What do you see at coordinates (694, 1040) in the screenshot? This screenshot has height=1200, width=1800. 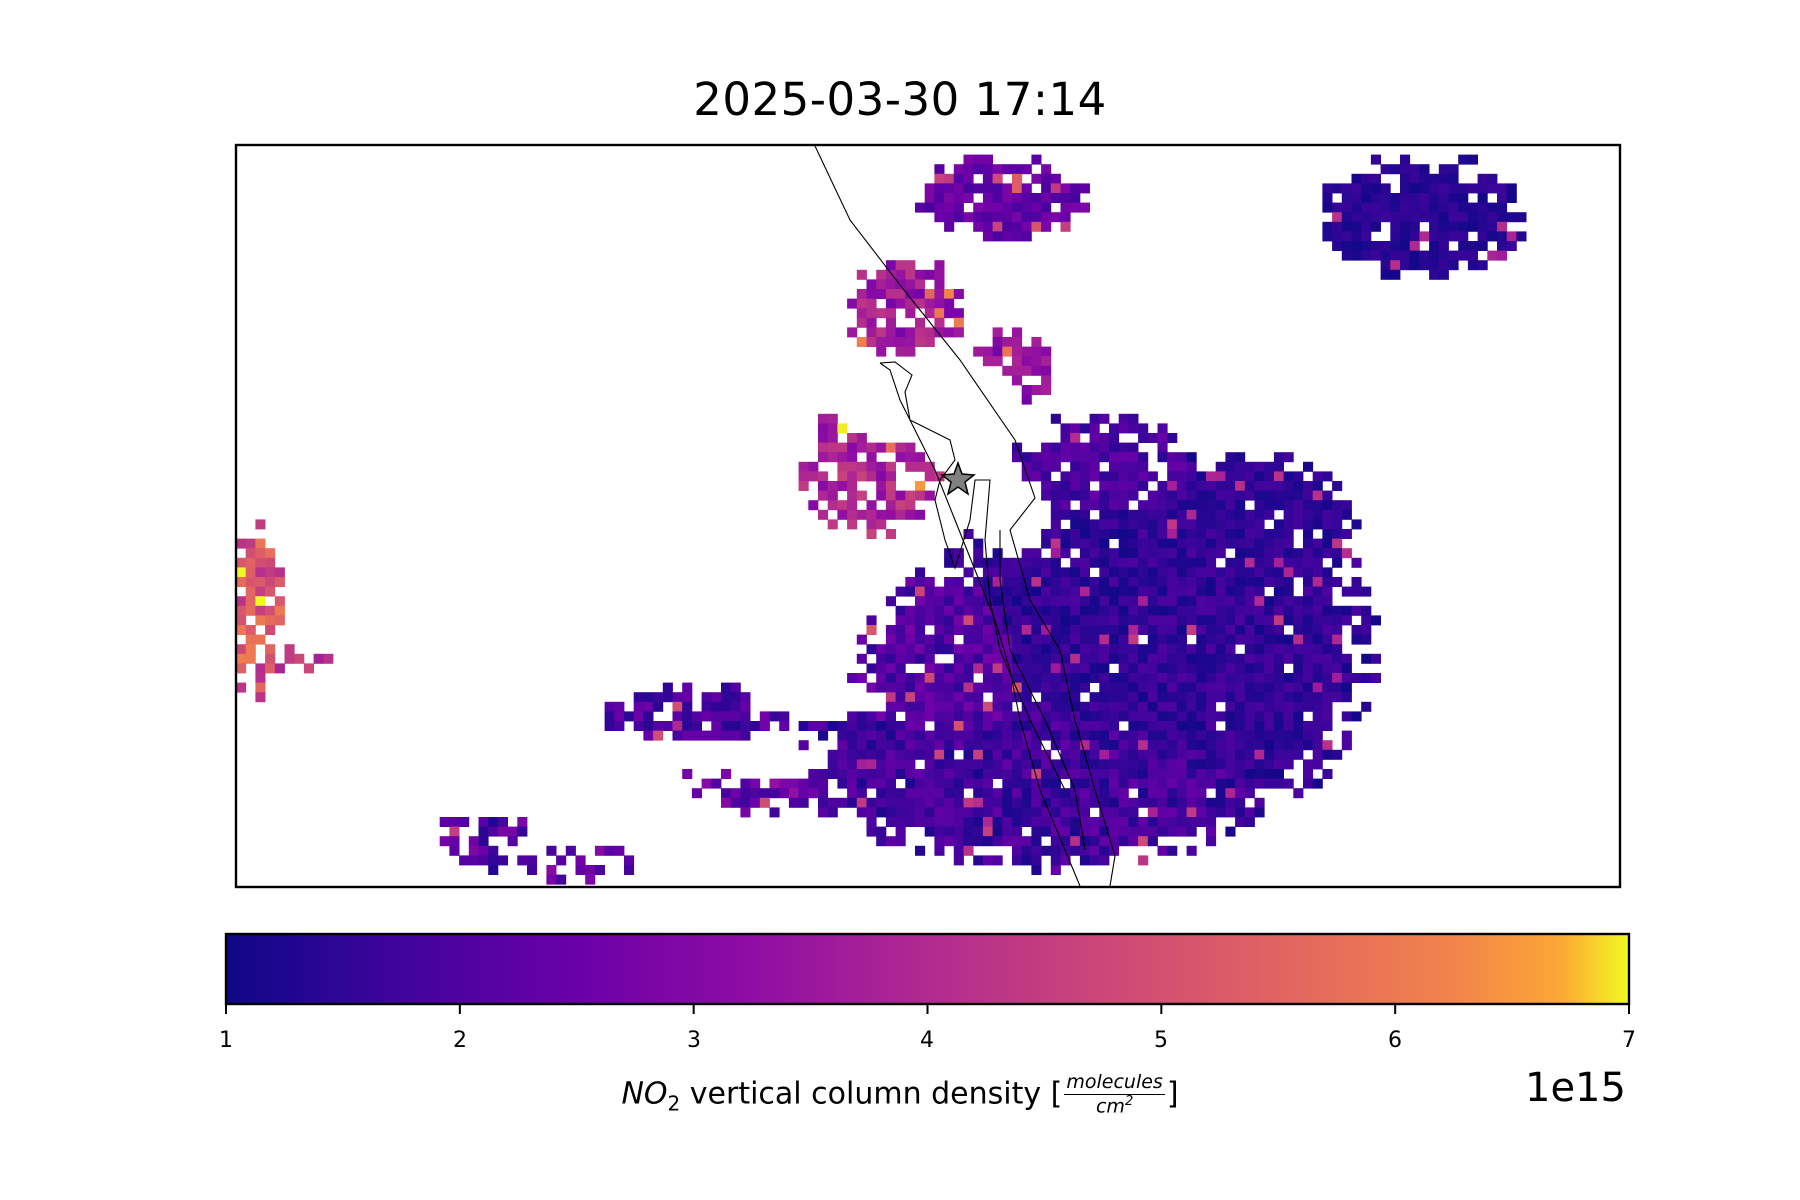 I see `colorbar-tick-3: 3` at bounding box center [694, 1040].